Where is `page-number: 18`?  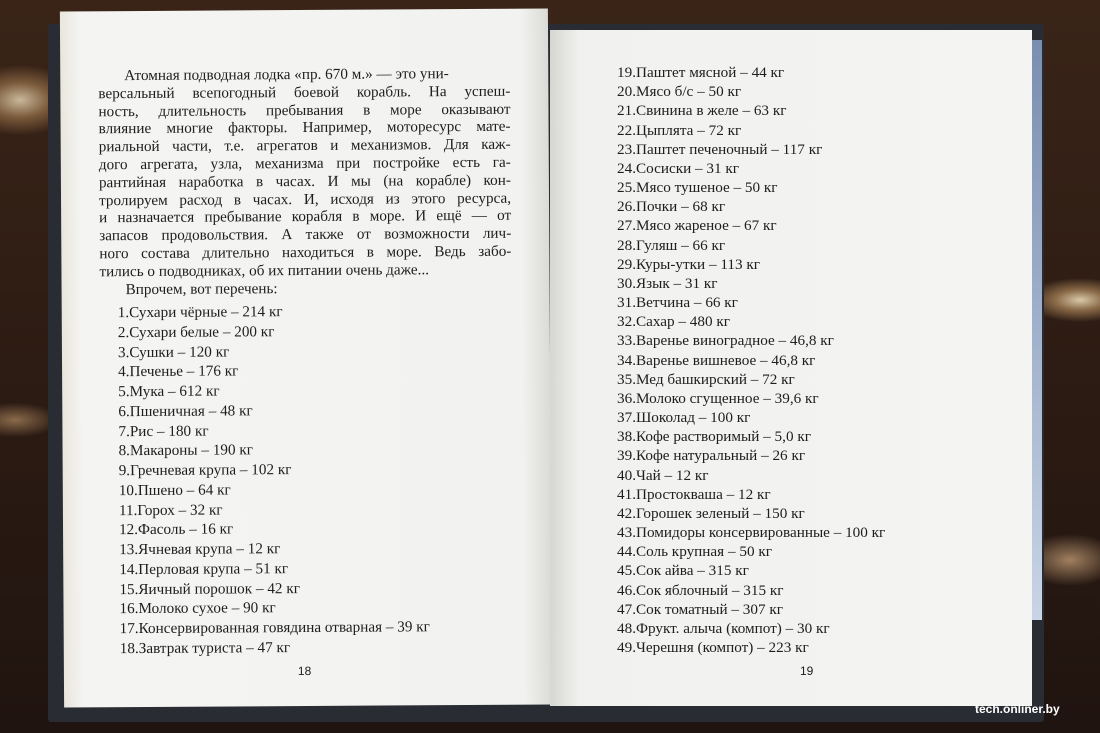 page-number: 18 is located at coordinates (304, 671).